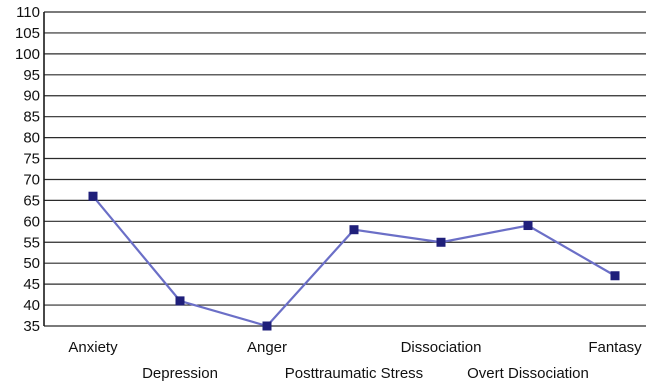  I want to click on x-category-label: Anxiety, so click(93, 347).